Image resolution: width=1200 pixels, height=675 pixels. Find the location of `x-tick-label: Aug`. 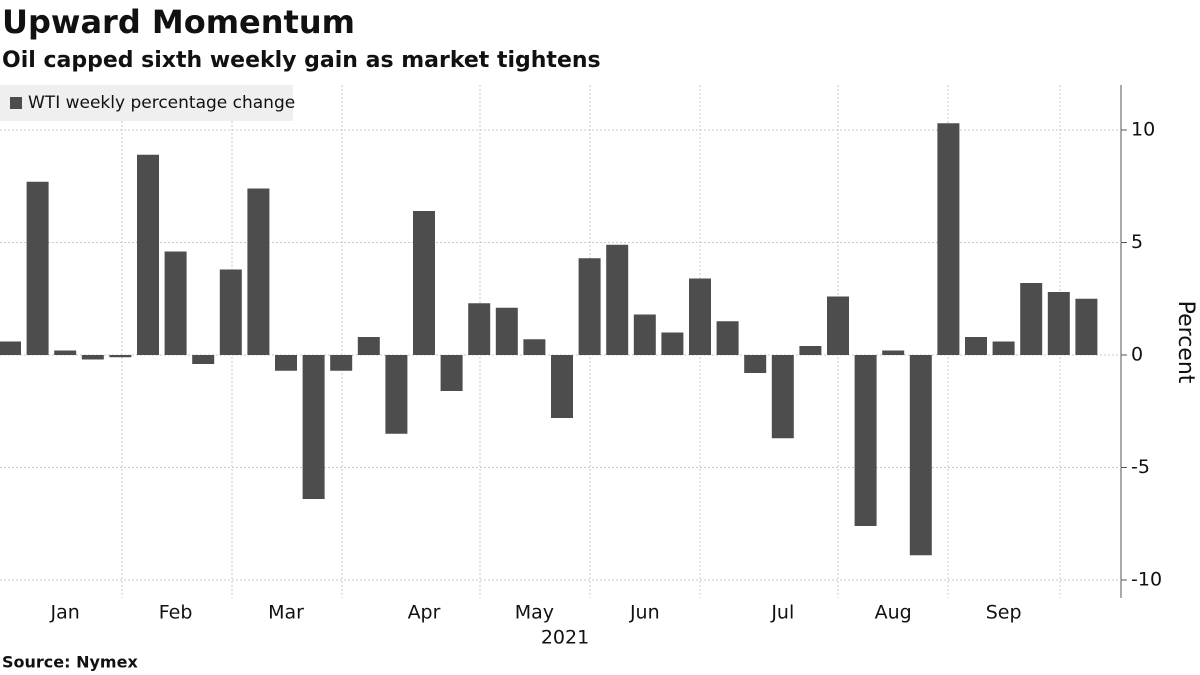

x-tick-label: Aug is located at coordinates (893, 613).